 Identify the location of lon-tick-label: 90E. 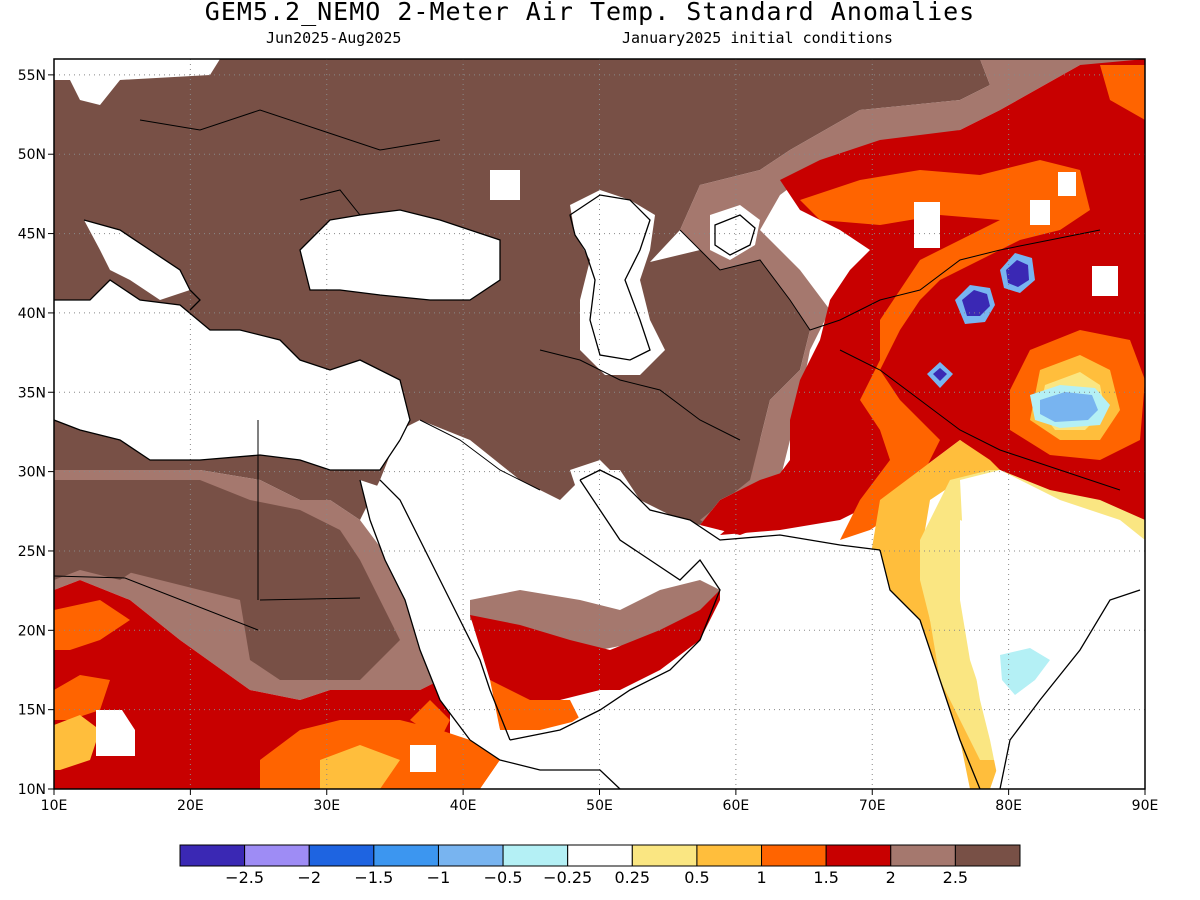
(1145, 806).